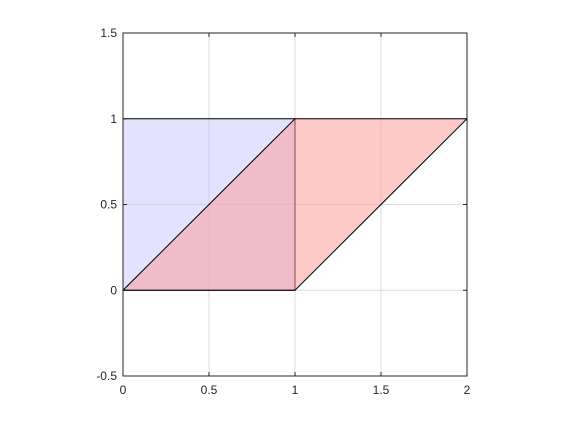  I want to click on x-tick-label: 1.5, so click(381, 390).